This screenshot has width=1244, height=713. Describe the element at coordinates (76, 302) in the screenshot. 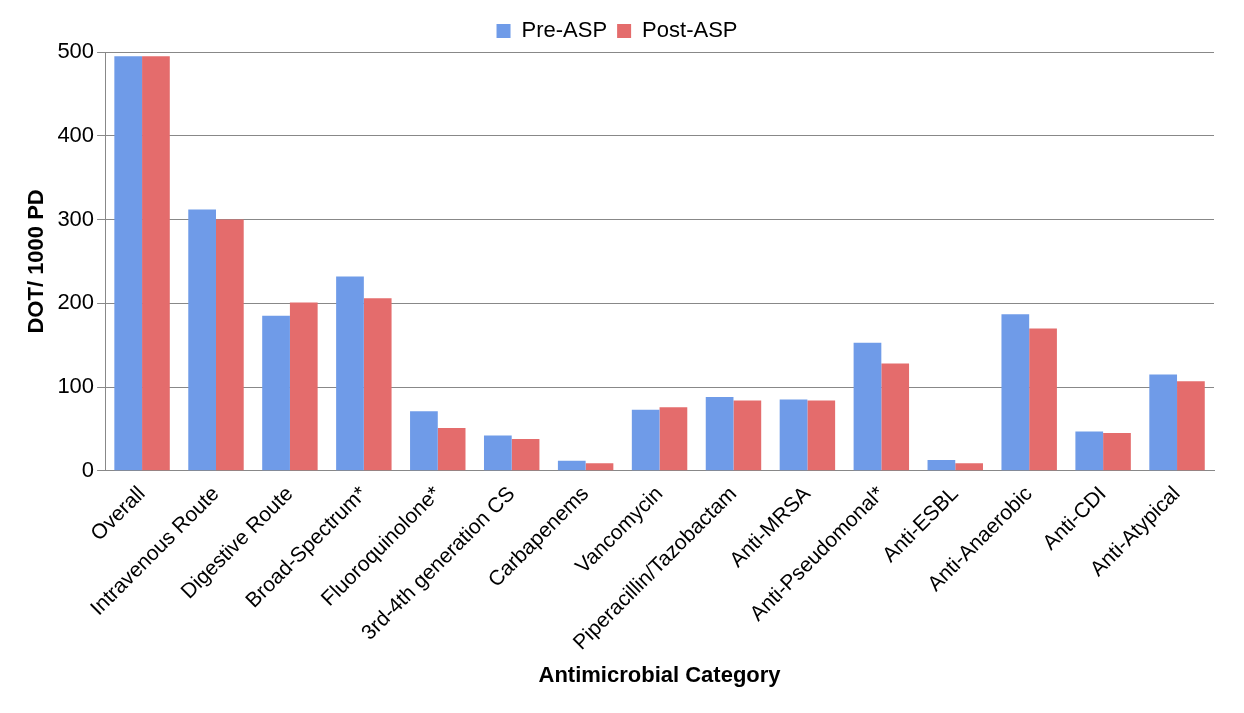

I see `y-tick-label: 200` at that location.